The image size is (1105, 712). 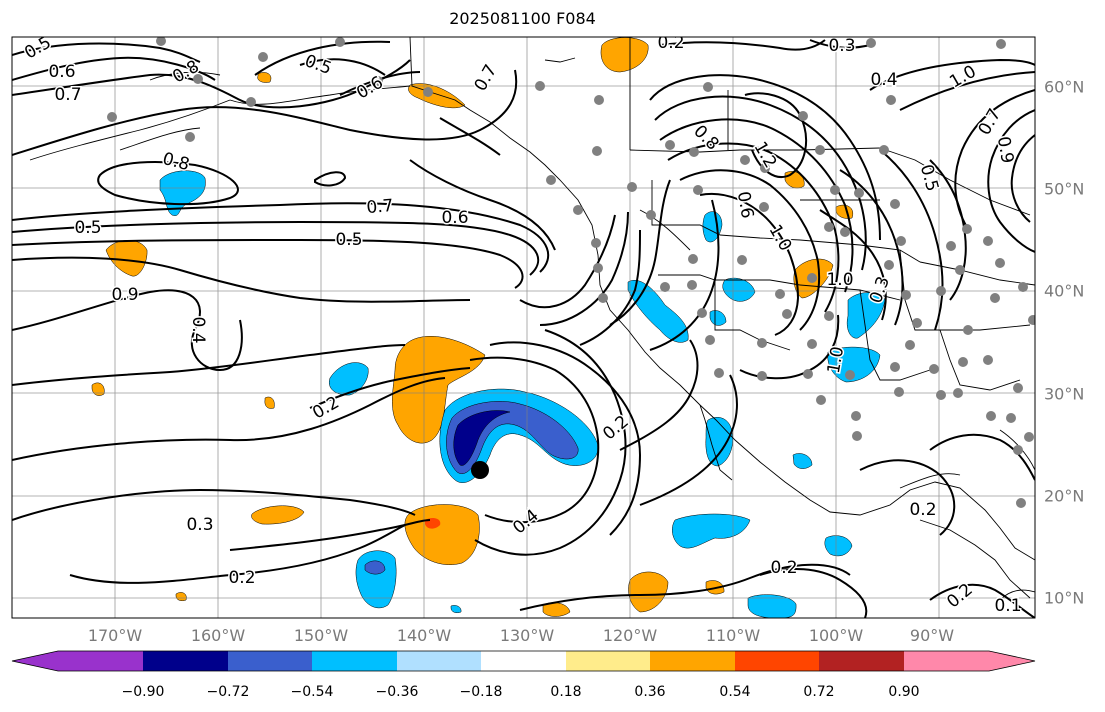 I want to click on lat-tick-label: 60°N, so click(x=1064, y=87).